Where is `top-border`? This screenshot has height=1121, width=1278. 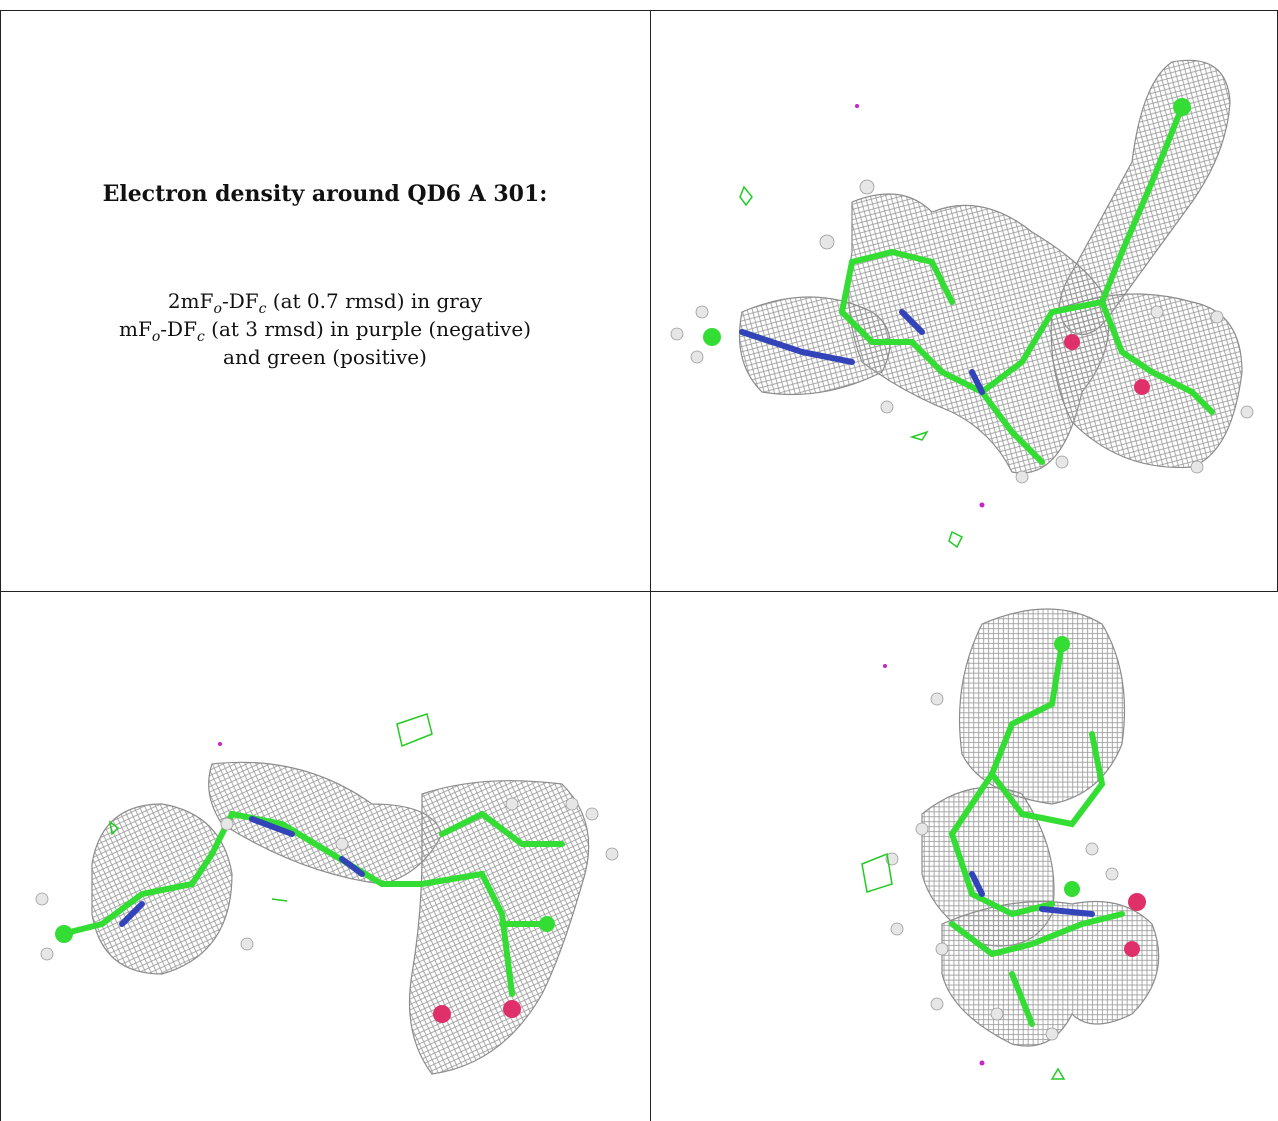
top-border is located at coordinates (639, 10).